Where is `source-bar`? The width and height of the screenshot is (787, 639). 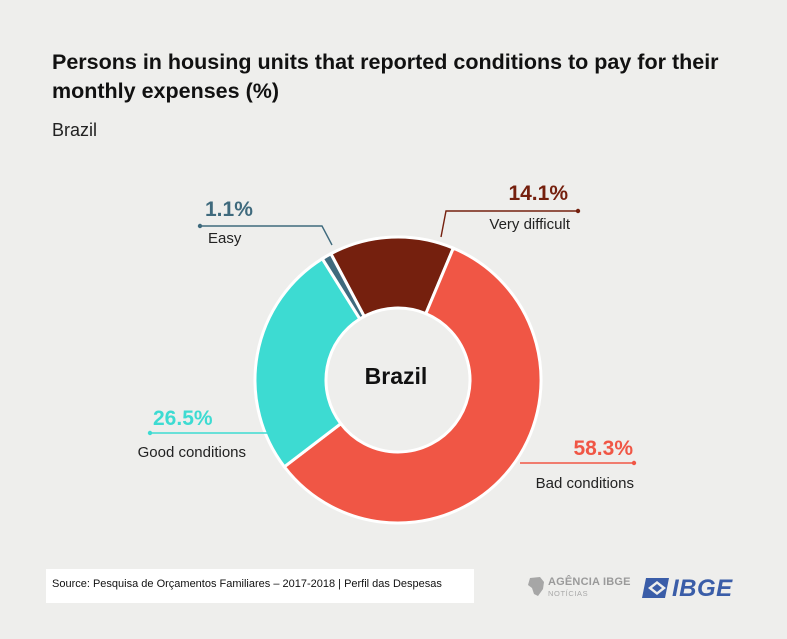
source-bar is located at coordinates (246, 586).